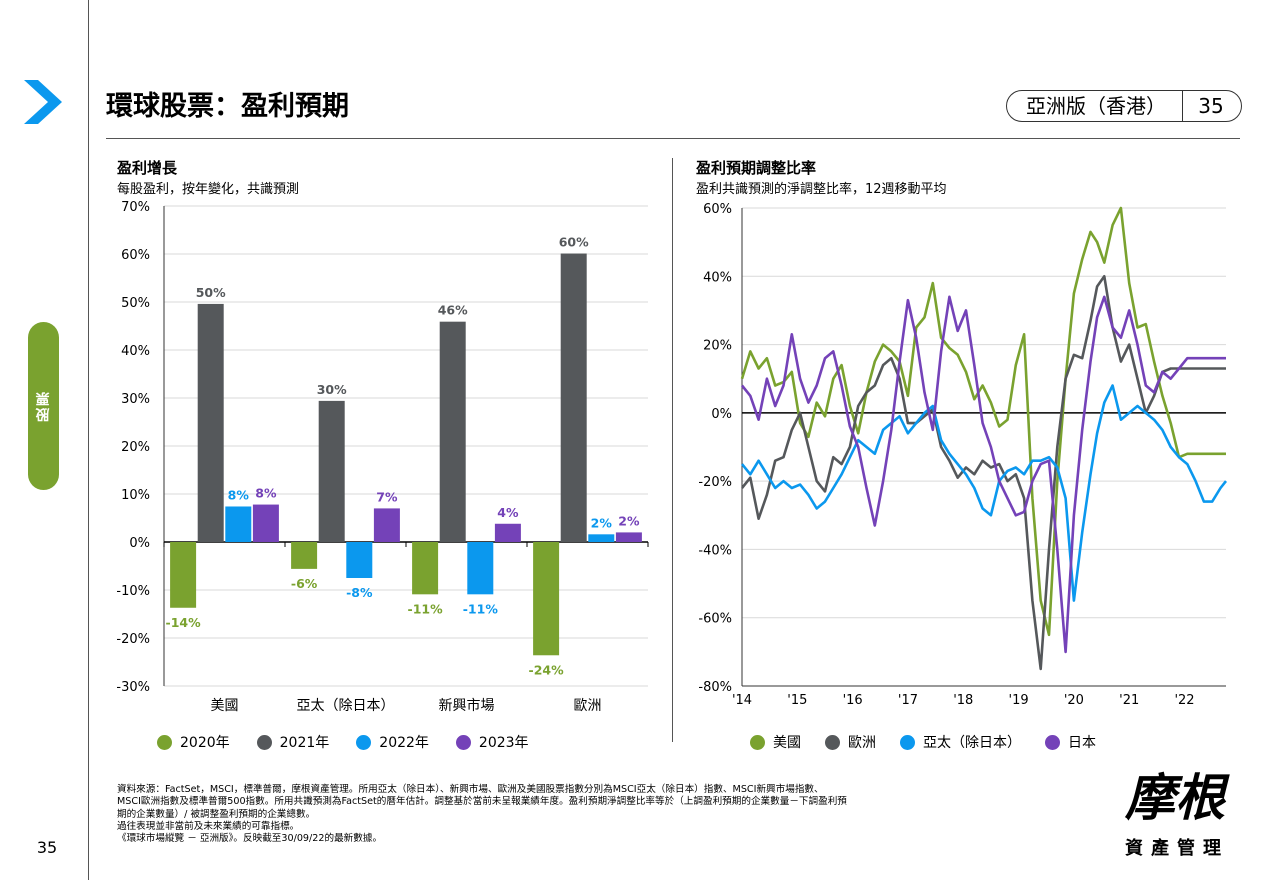 The image size is (1270, 880). Describe the element at coordinates (135, 495) in the screenshot. I see `y-tick-label: 10%` at that location.